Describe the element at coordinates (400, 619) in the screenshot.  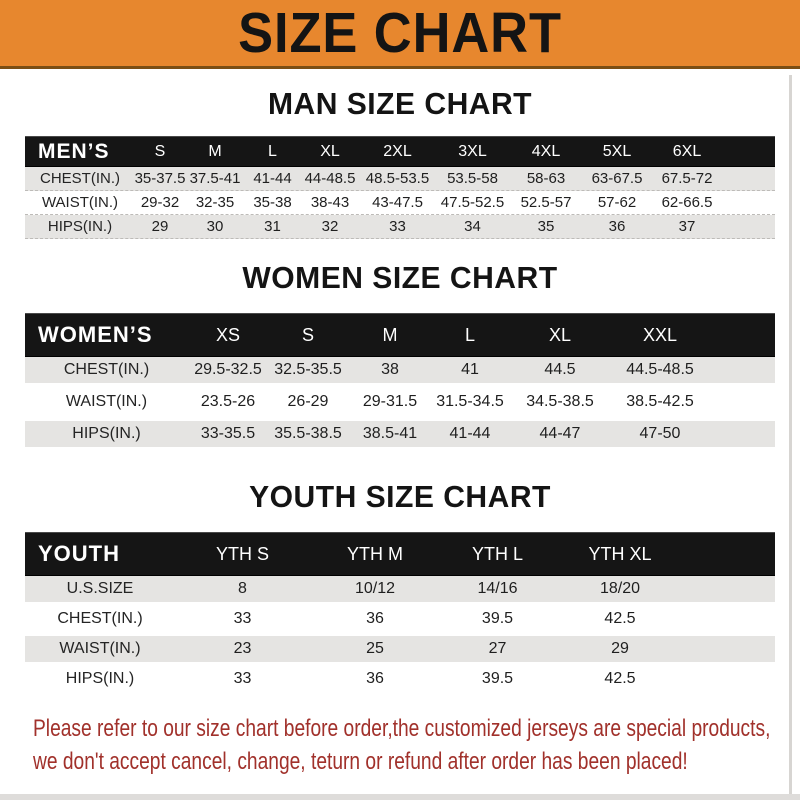
I see `youth-chest-row: CHEST(IN.) 33 36 39.5 42.5` at that location.